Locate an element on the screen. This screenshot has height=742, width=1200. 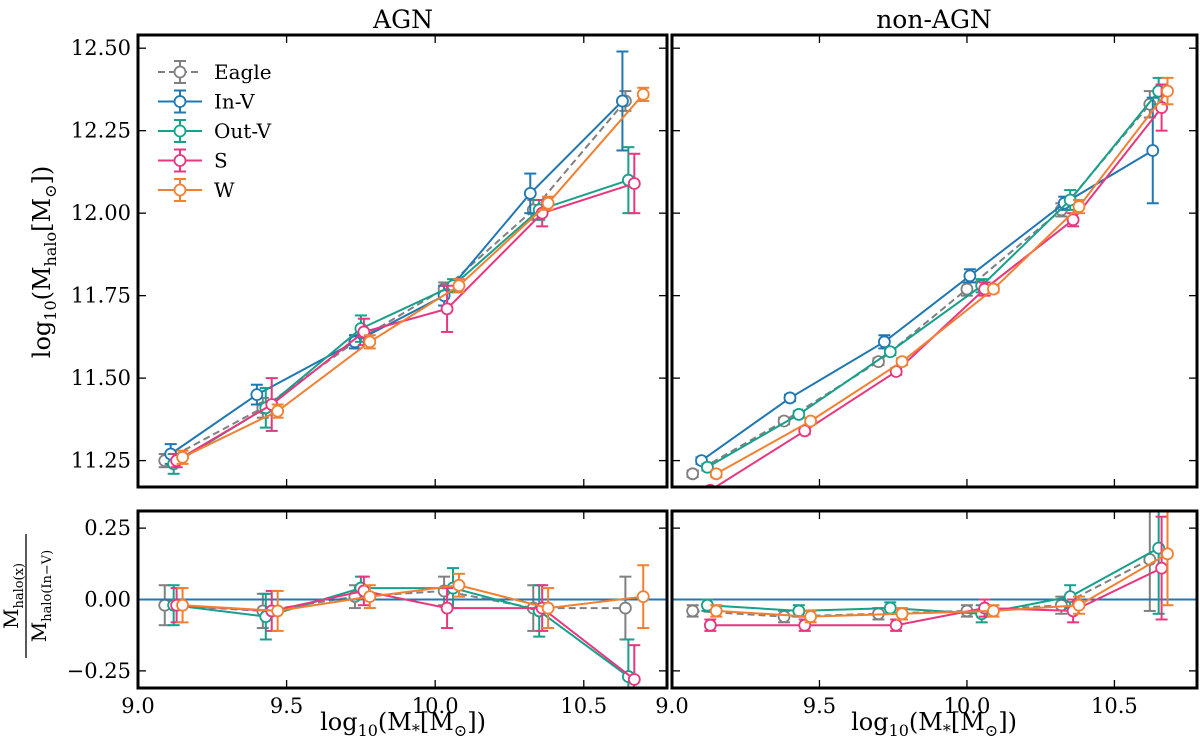
xlabel-star-r: * is located at coordinates (947, 730).